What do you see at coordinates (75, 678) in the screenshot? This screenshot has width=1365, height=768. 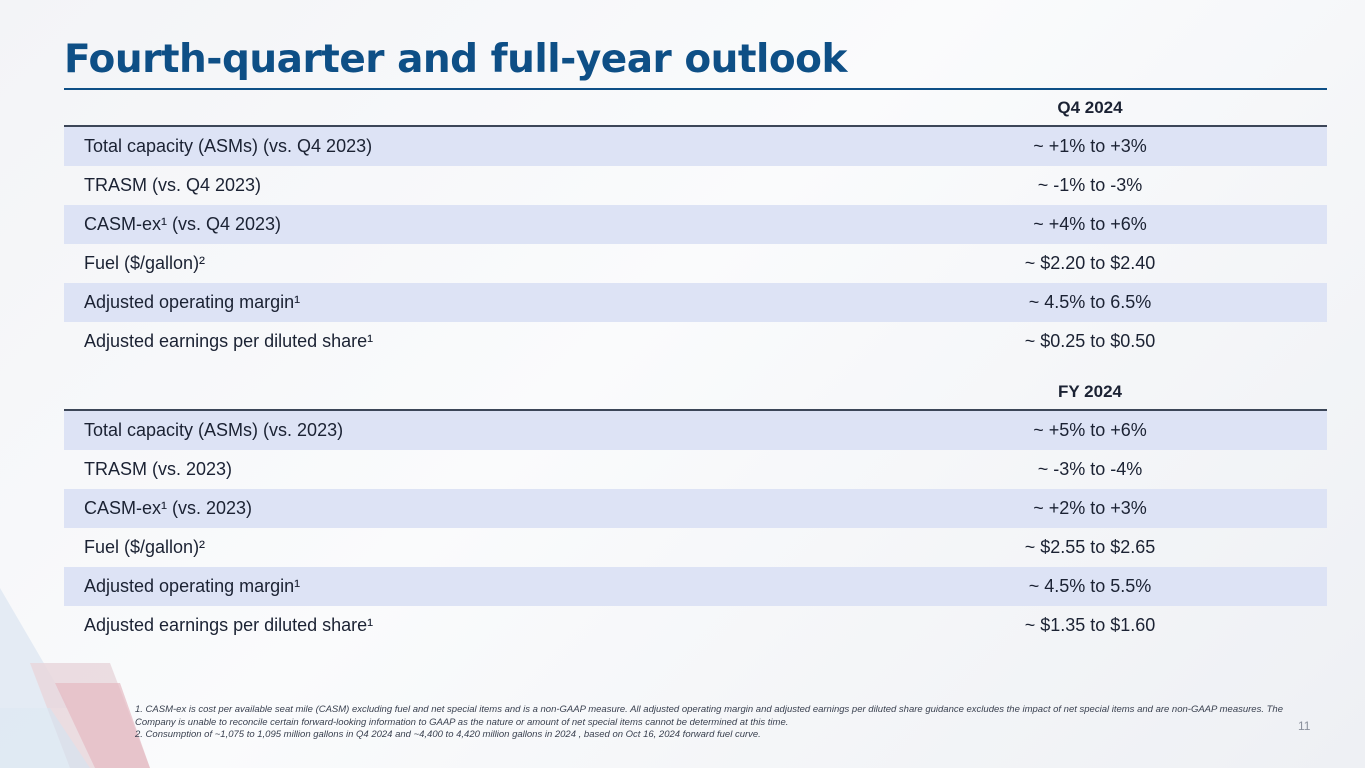 I see `brand-decoration` at bounding box center [75, 678].